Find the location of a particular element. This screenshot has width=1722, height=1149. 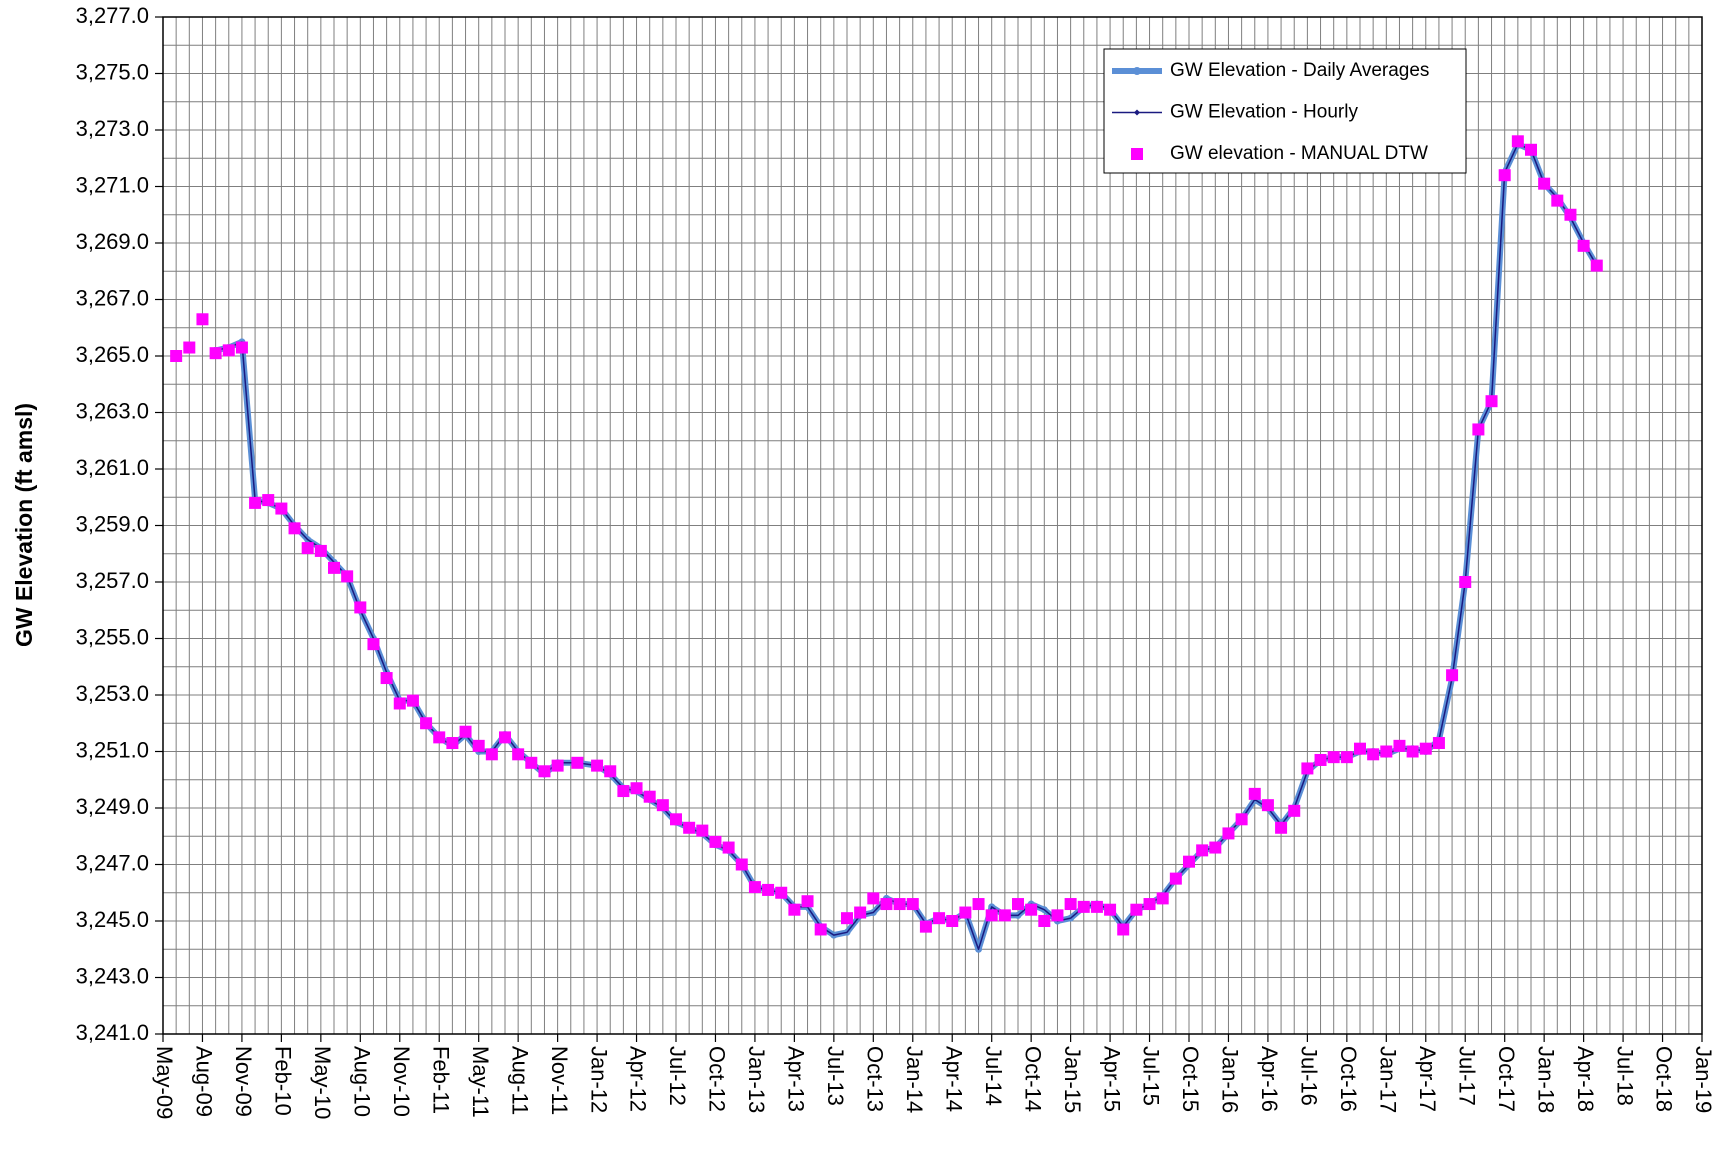

x-tick-label: Apr-18 is located at coordinates (1585, 1079).